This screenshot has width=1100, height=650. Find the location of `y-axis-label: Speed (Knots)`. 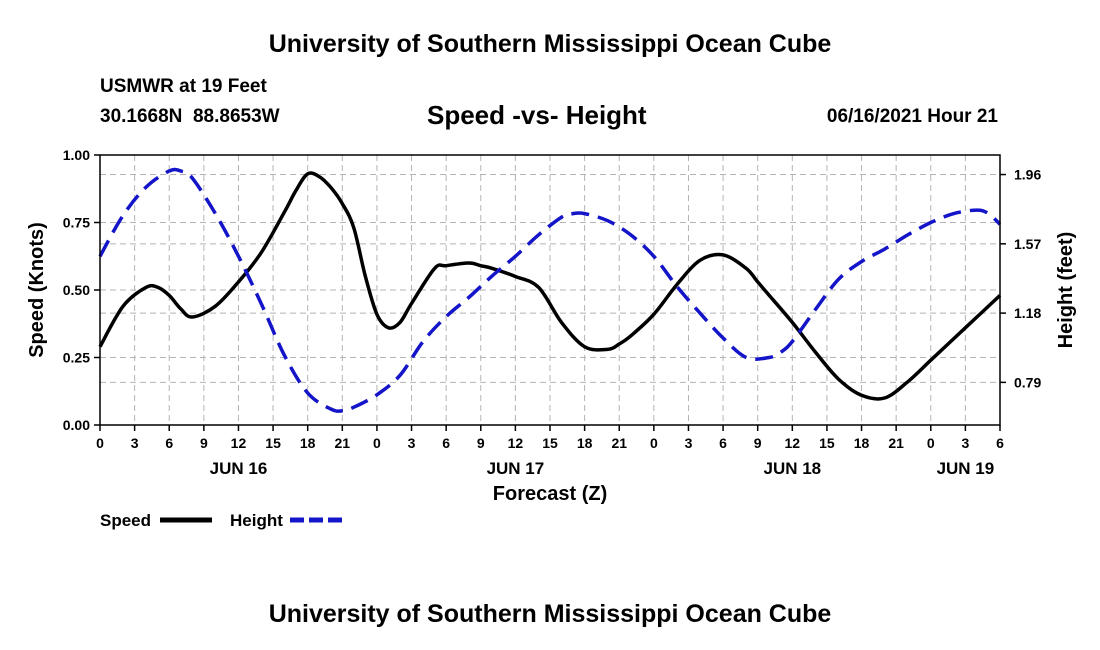

y-axis-label: Speed (Knots) is located at coordinates (37, 290).